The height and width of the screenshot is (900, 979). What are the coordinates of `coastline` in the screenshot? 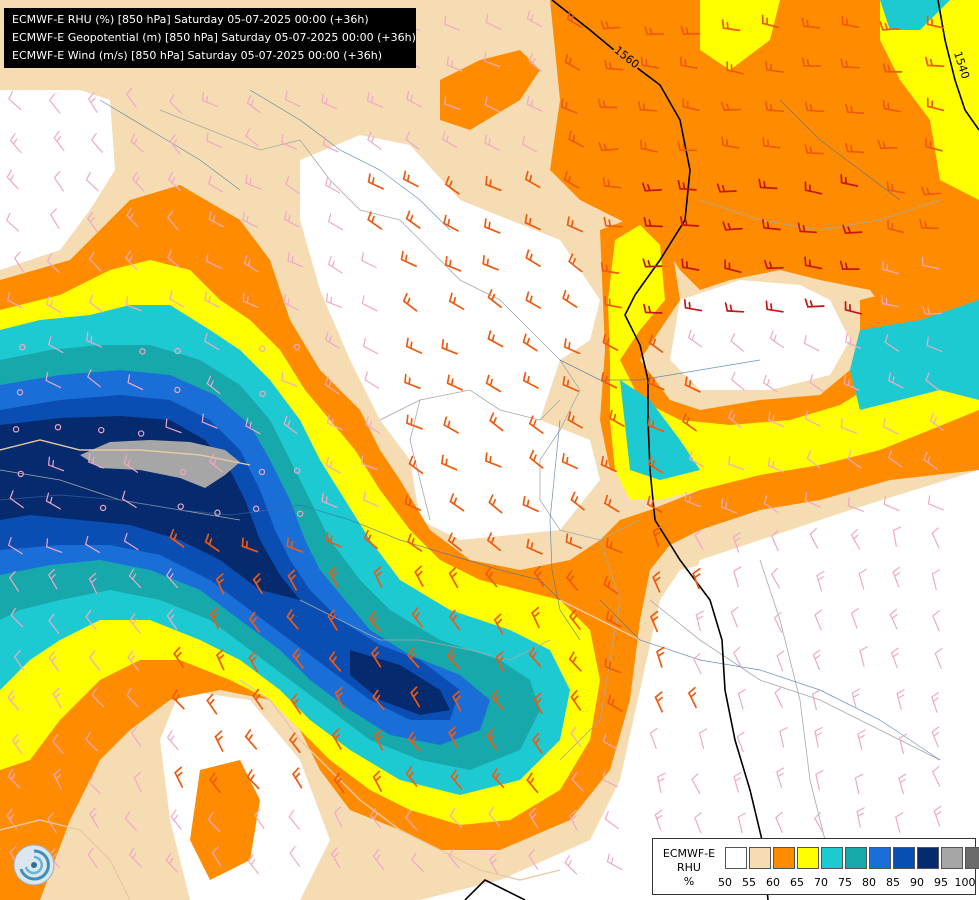 It's located at (65, 859).